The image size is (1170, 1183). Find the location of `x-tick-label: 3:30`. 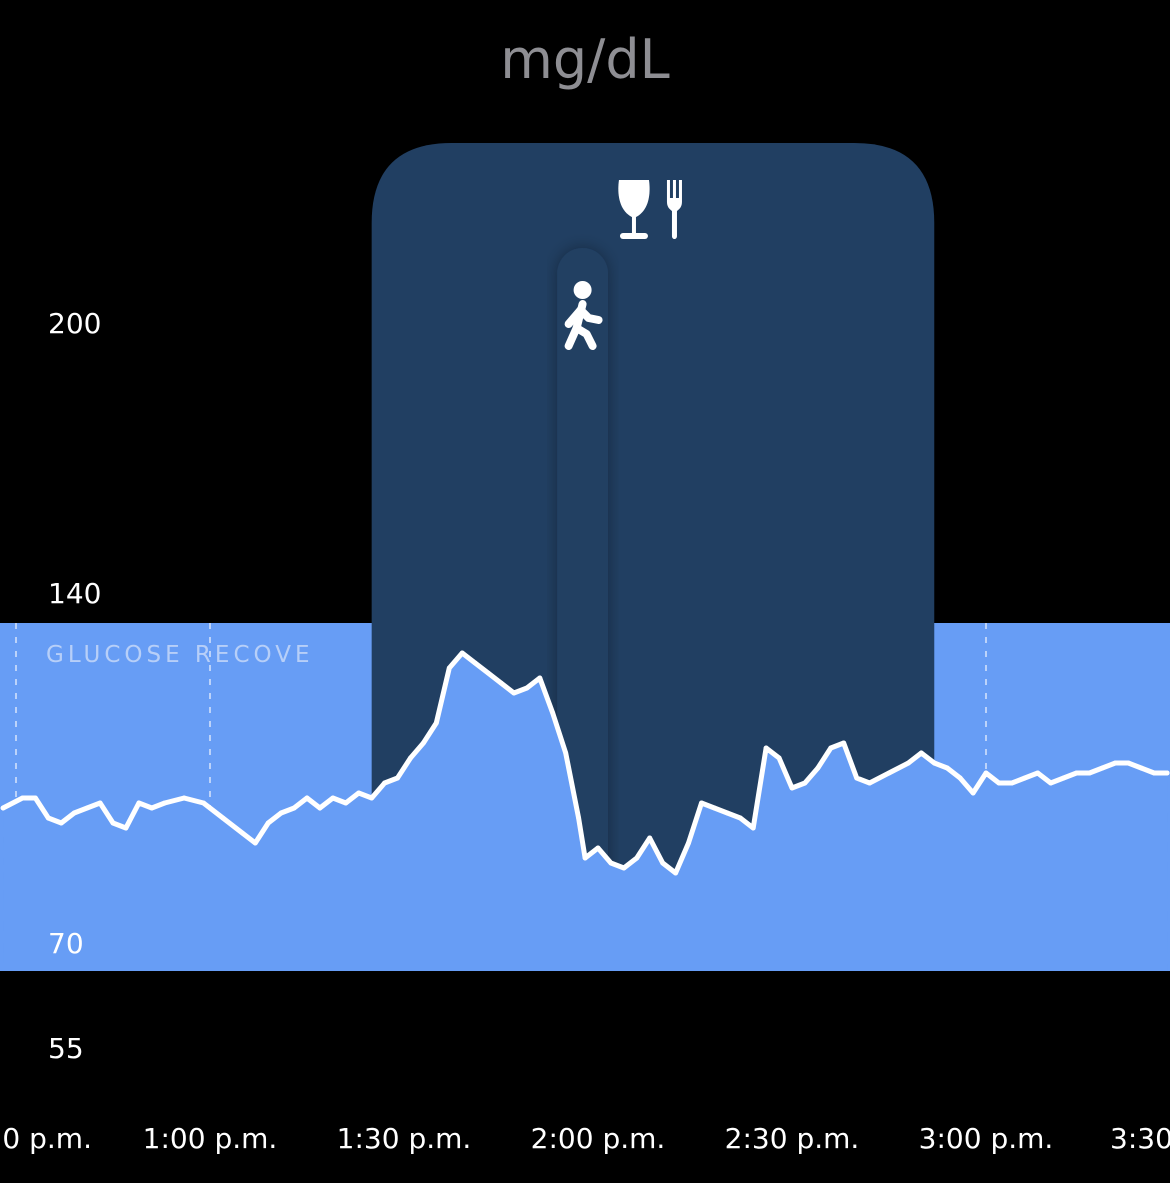

x-tick-label: 3:30 is located at coordinates (1140, 1138).